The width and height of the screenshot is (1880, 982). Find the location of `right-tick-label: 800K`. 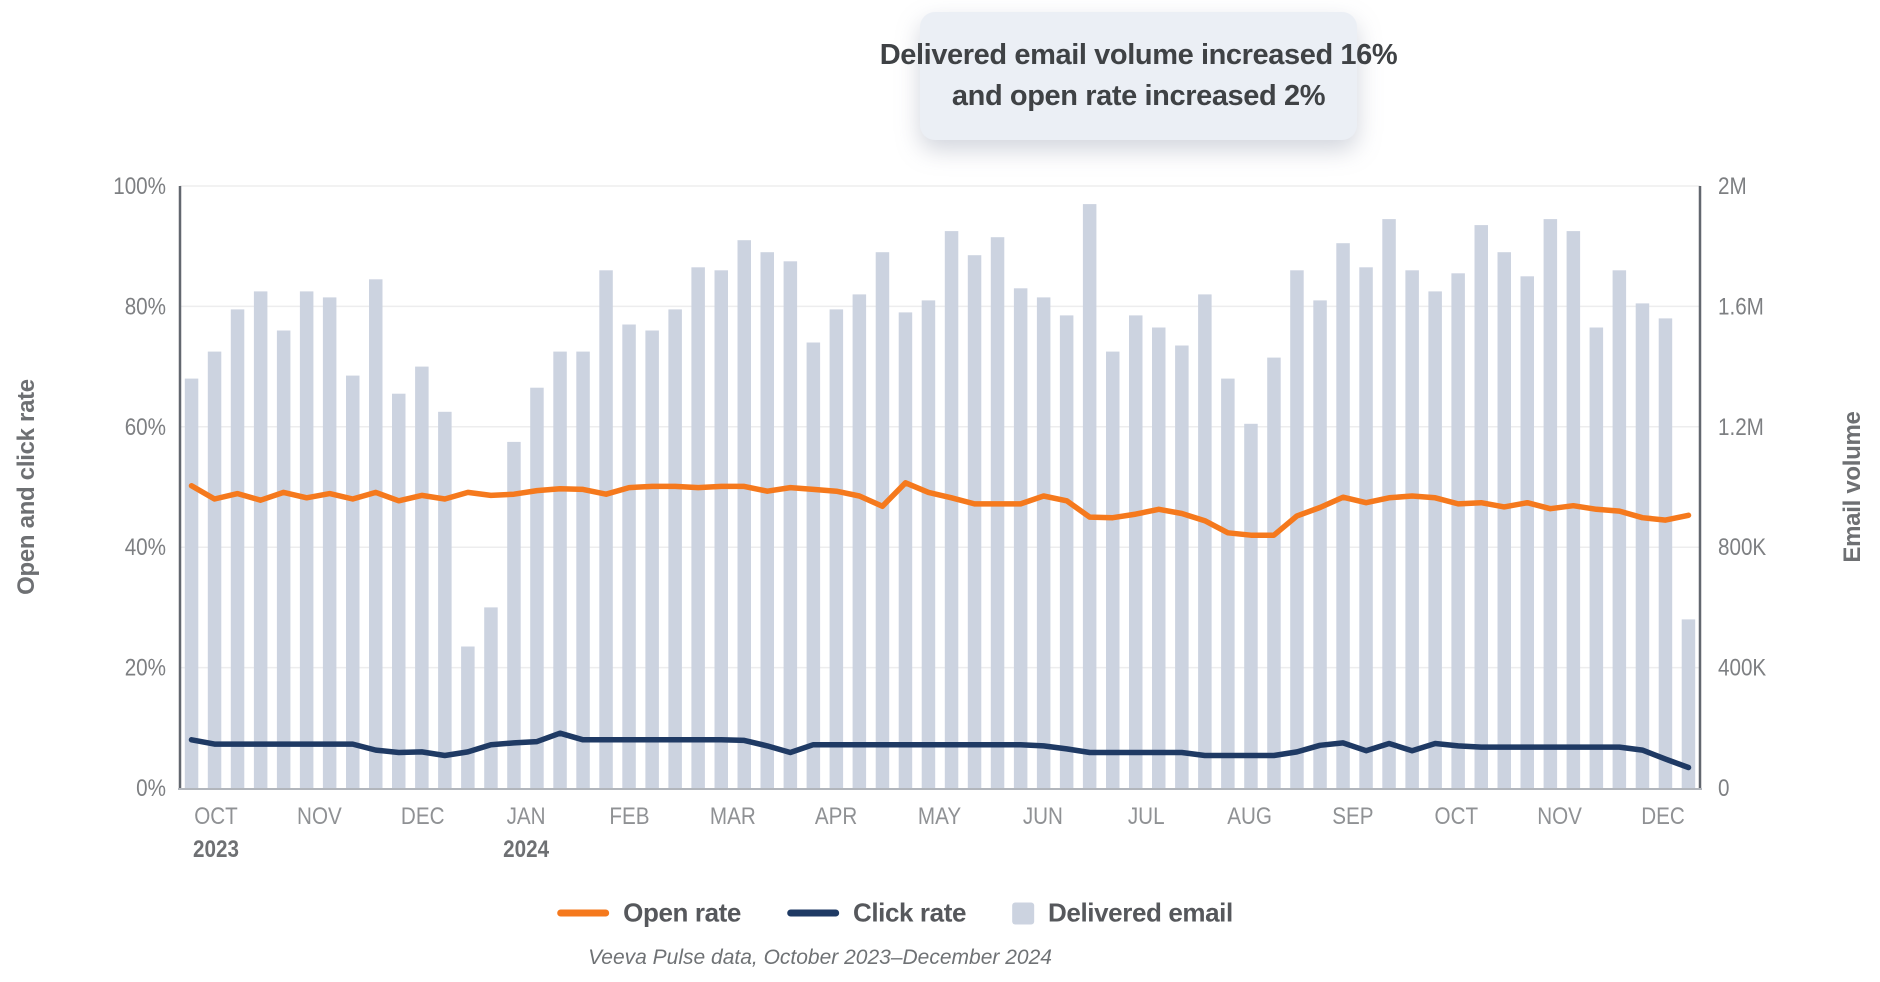

right-tick-label: 800K is located at coordinates (1742, 547).